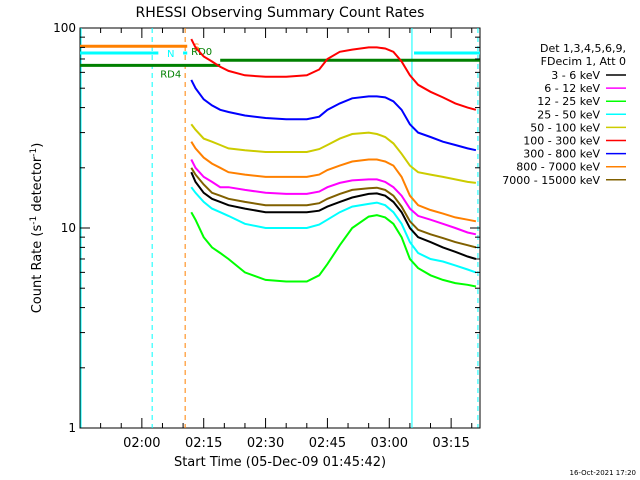 Image resolution: width=640 pixels, height=480 pixels. I want to click on legend-entry-label: 25 - 50 keV, so click(568, 114).